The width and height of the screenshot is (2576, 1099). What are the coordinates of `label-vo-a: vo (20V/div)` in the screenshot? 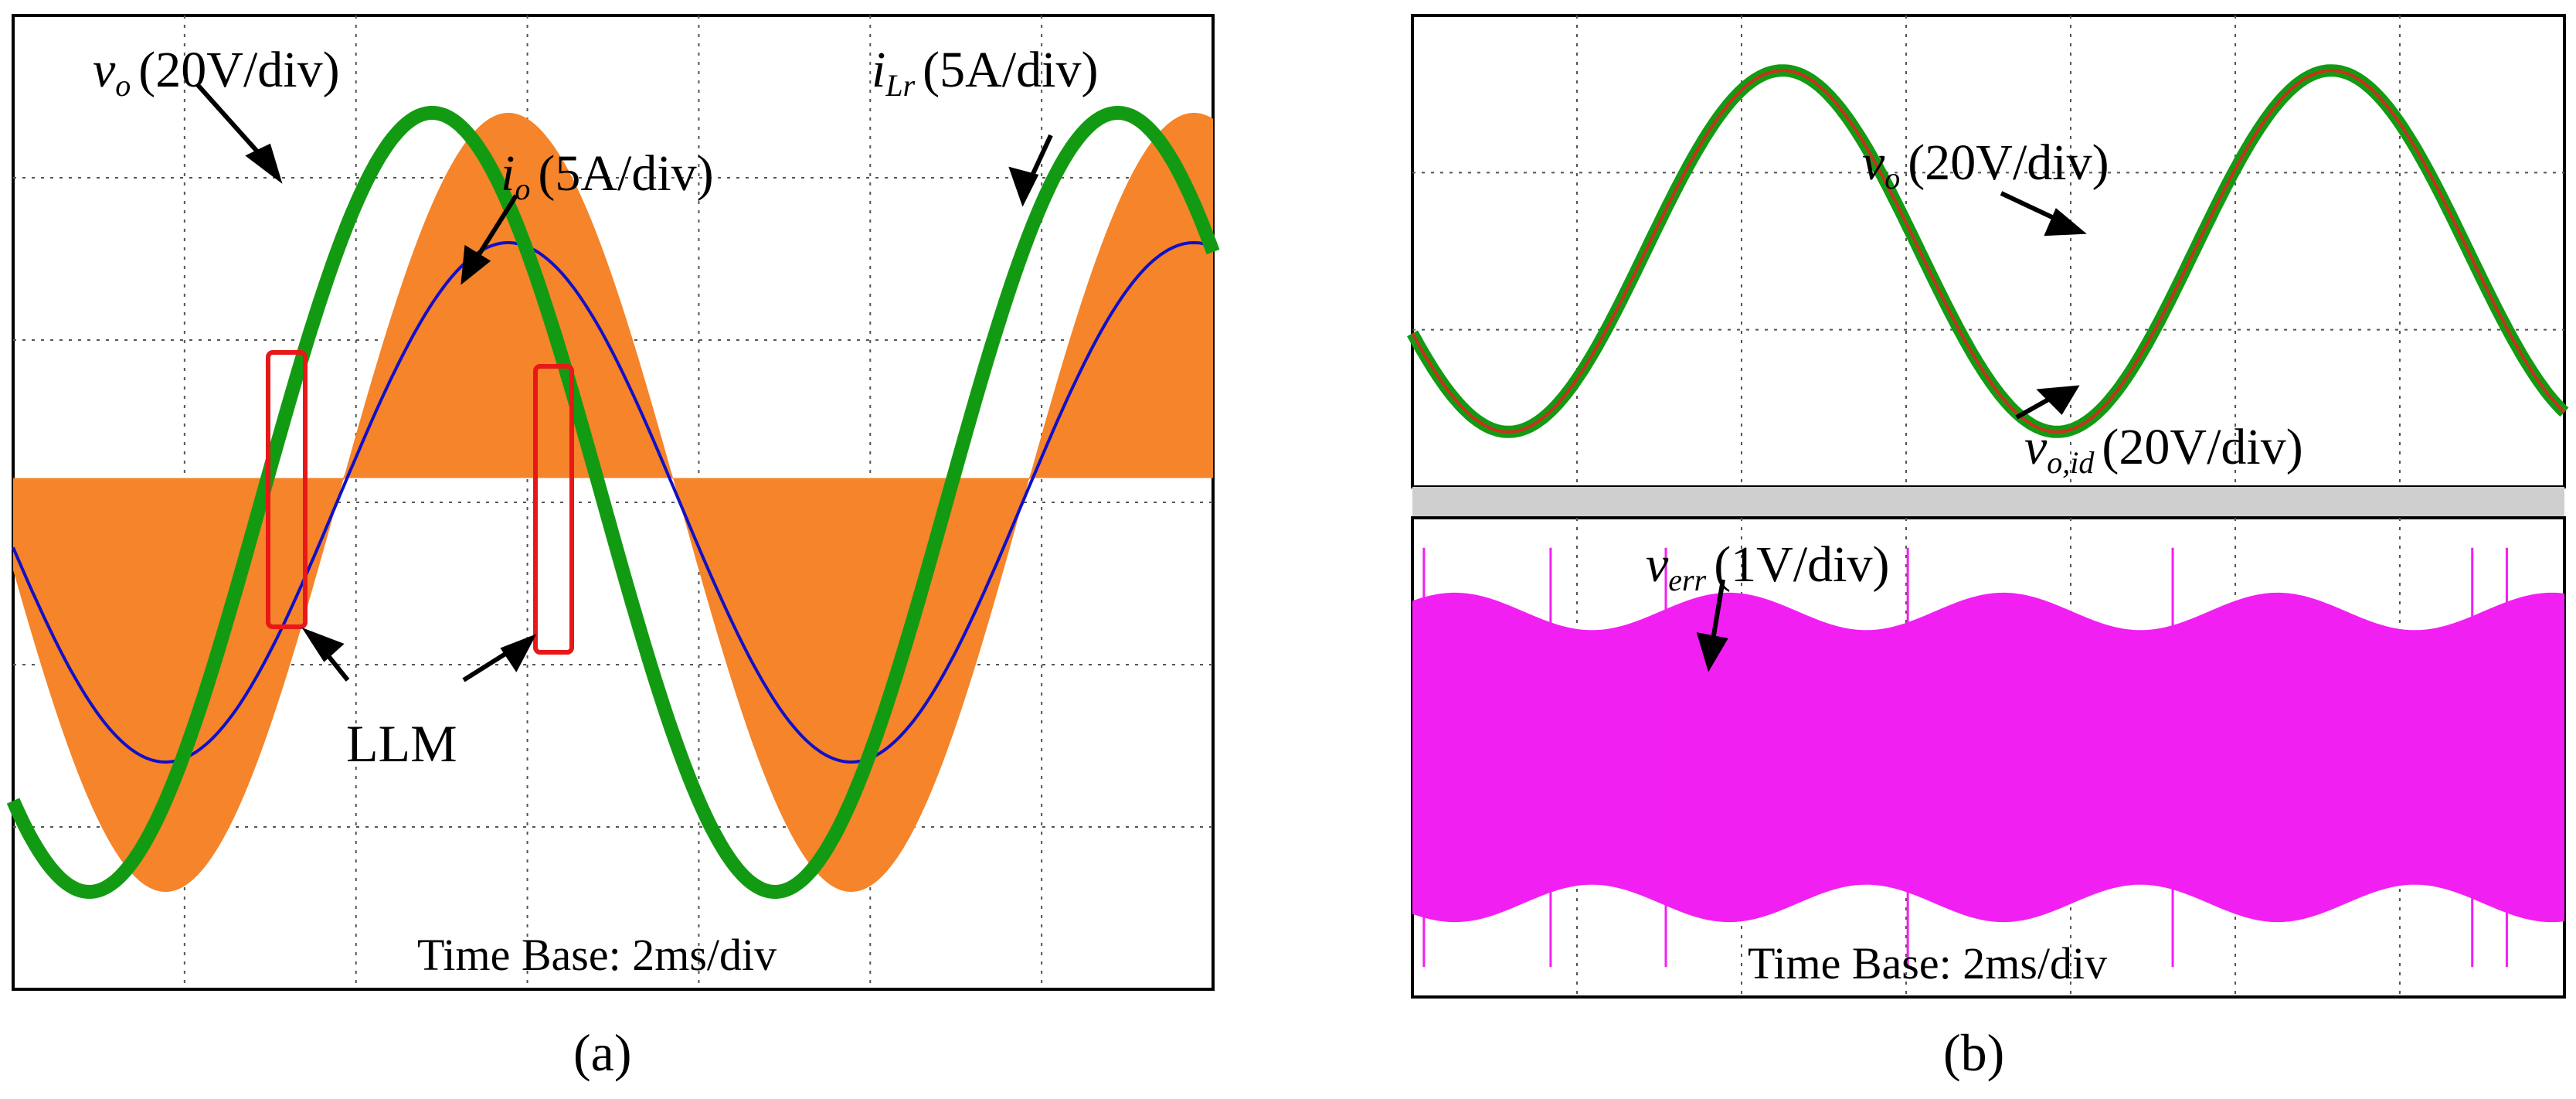 It's located at (216, 72).